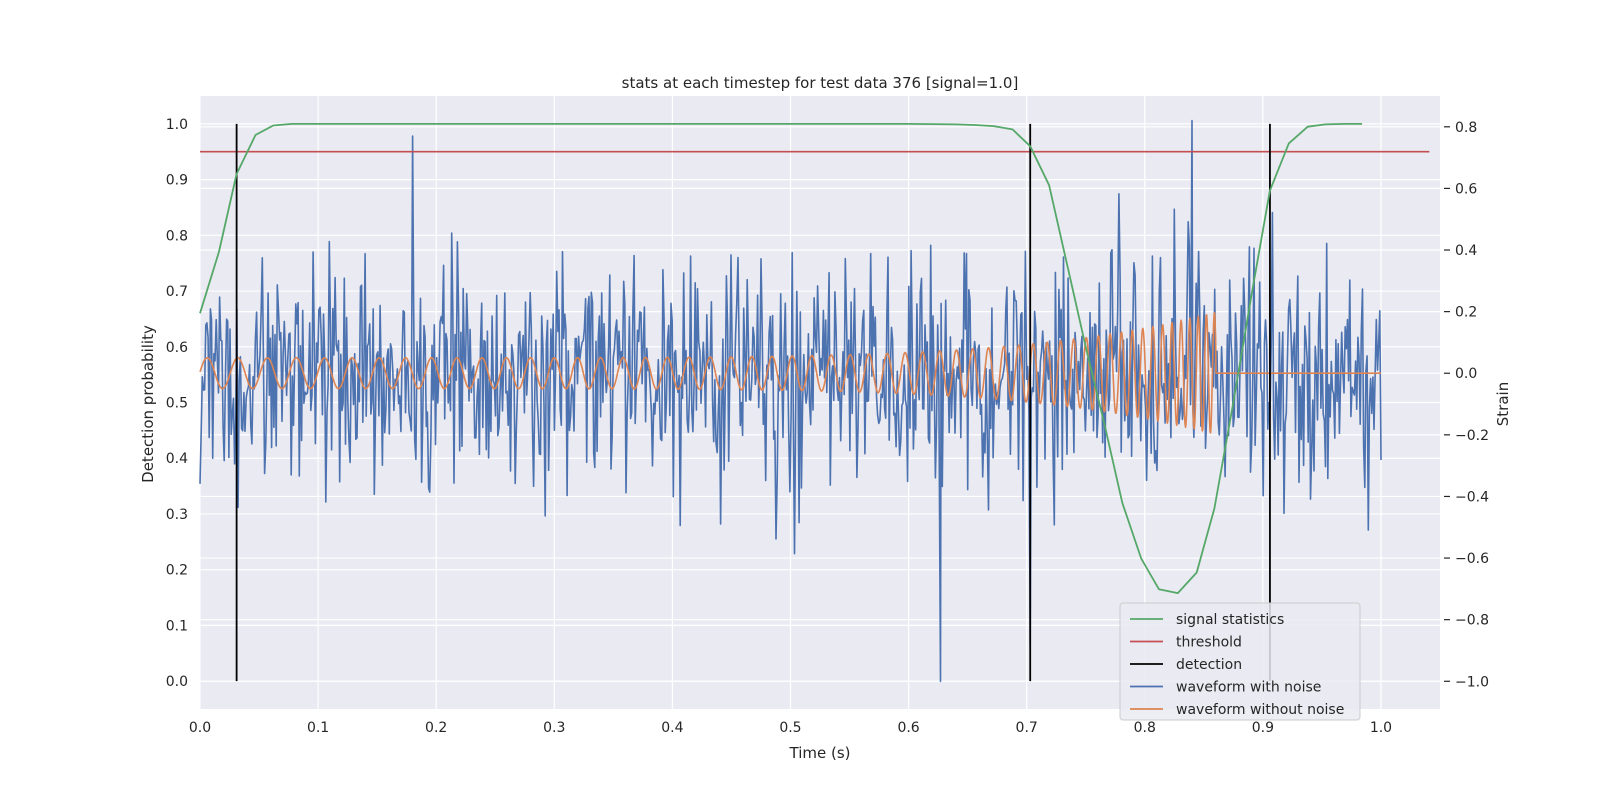 The height and width of the screenshot is (800, 1600). What do you see at coordinates (790, 728) in the screenshot?
I see `x-tick-label: 0.5` at bounding box center [790, 728].